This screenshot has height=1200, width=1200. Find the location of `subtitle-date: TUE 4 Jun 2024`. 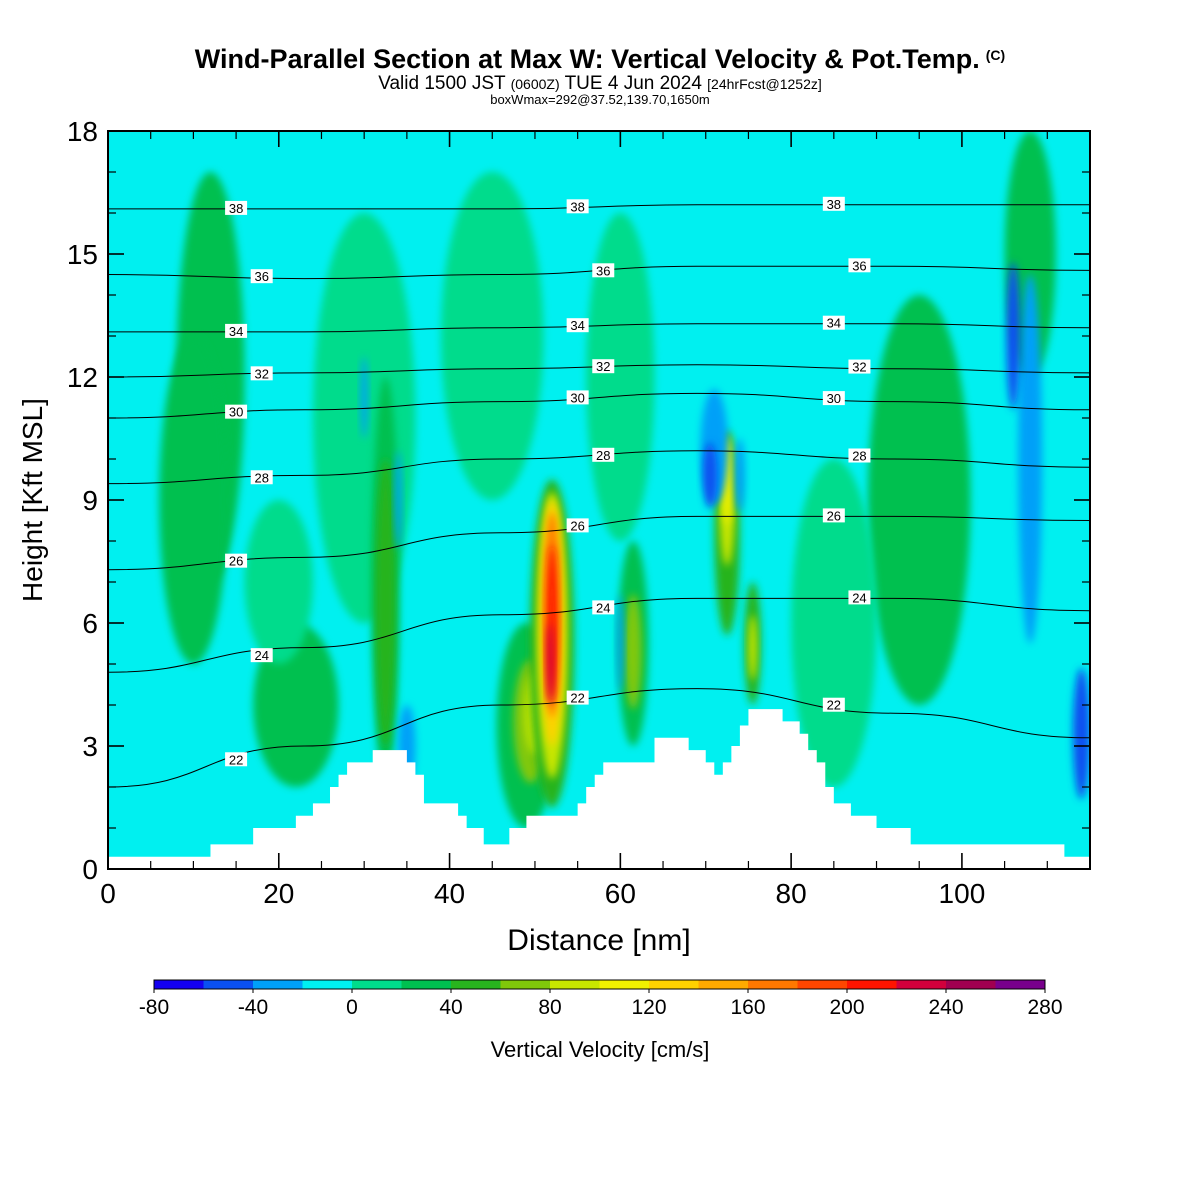

subtitle-date: TUE 4 Jun 2024 is located at coordinates (633, 83).